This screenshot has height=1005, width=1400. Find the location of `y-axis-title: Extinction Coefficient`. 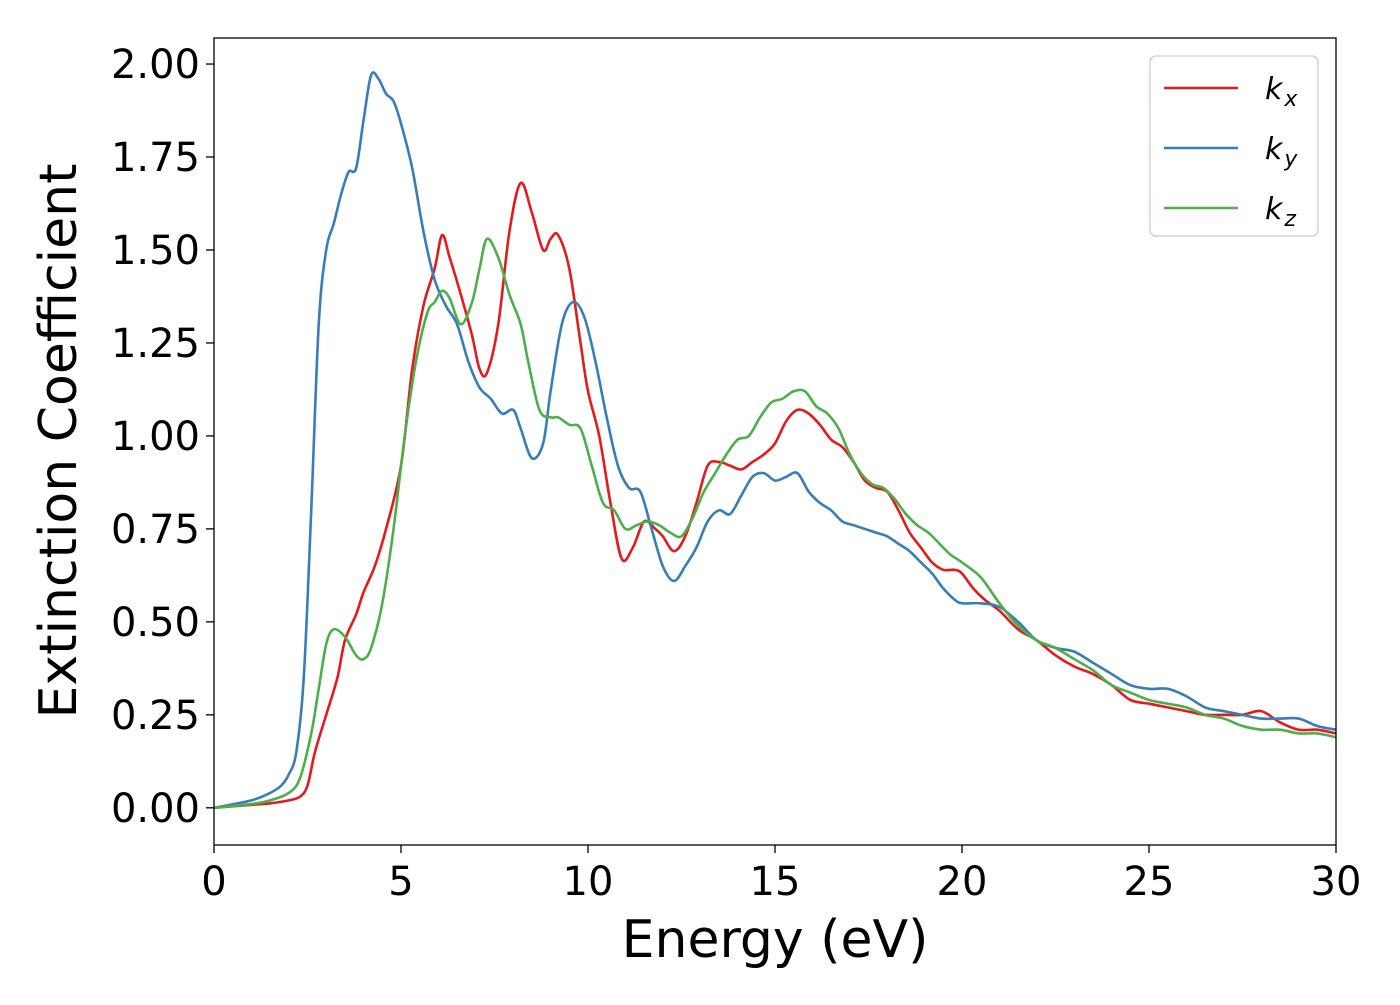

y-axis-title: Extinction Coefficient is located at coordinates (59, 441).